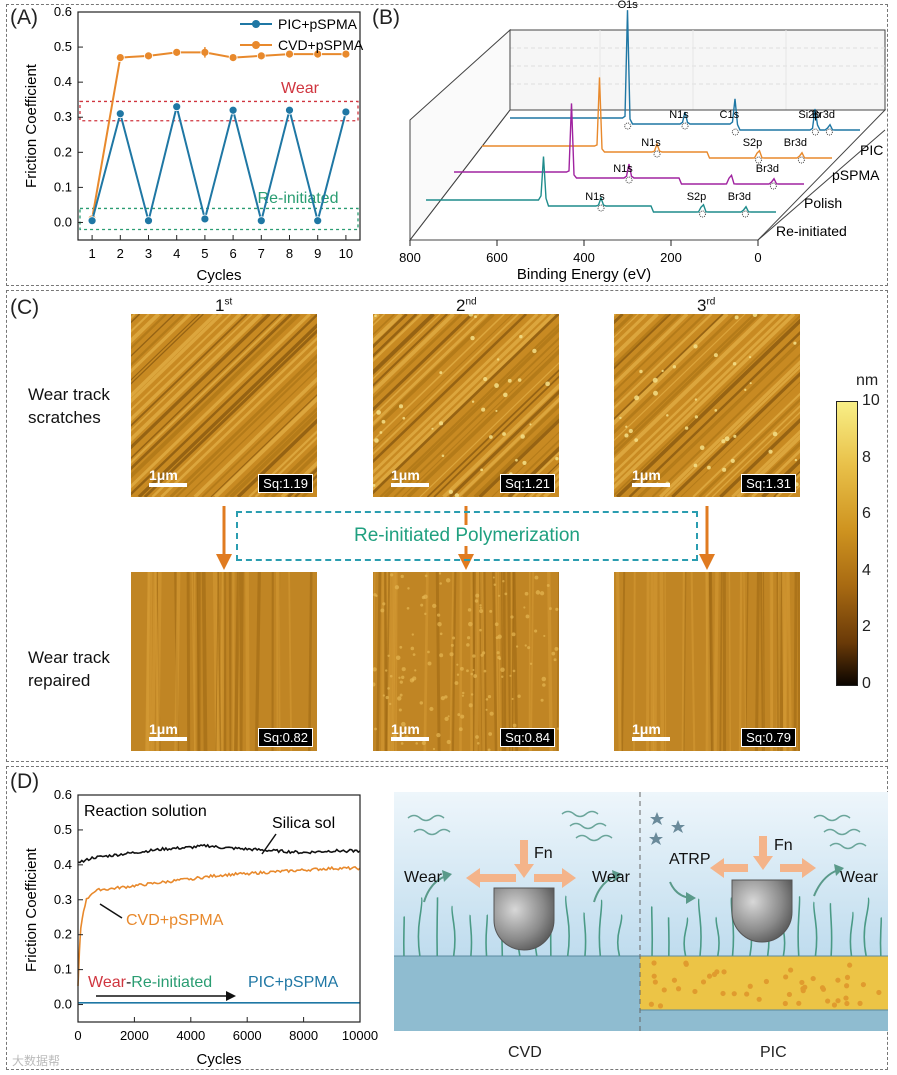 This screenshot has height=1075, width=897. Describe the element at coordinates (63, 934) in the screenshot. I see `y-tick-label: 0.2` at that location.